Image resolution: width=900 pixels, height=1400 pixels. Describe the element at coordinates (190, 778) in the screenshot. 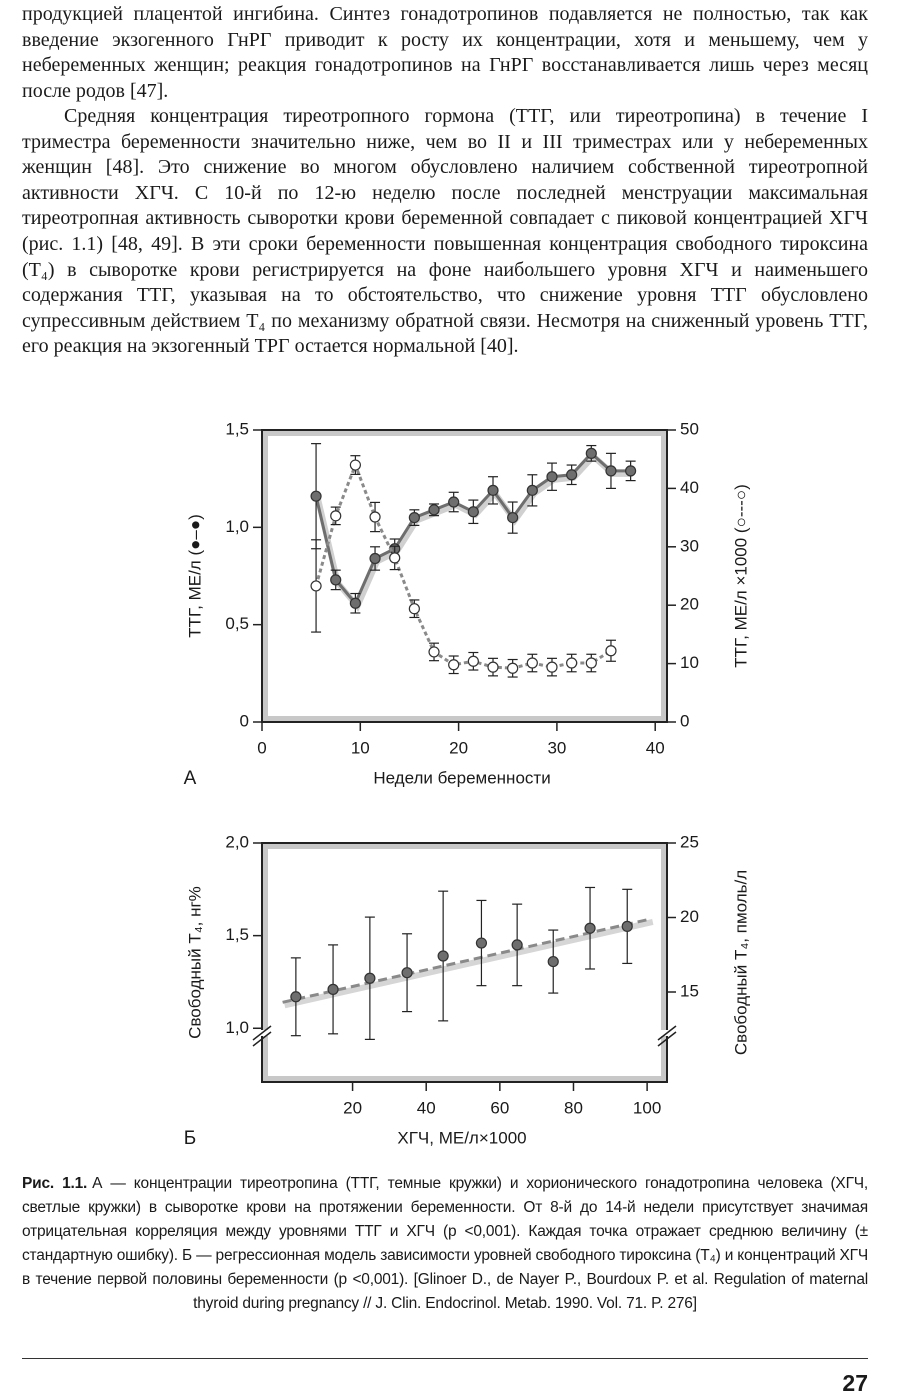

I see `panel-label: А` at that location.